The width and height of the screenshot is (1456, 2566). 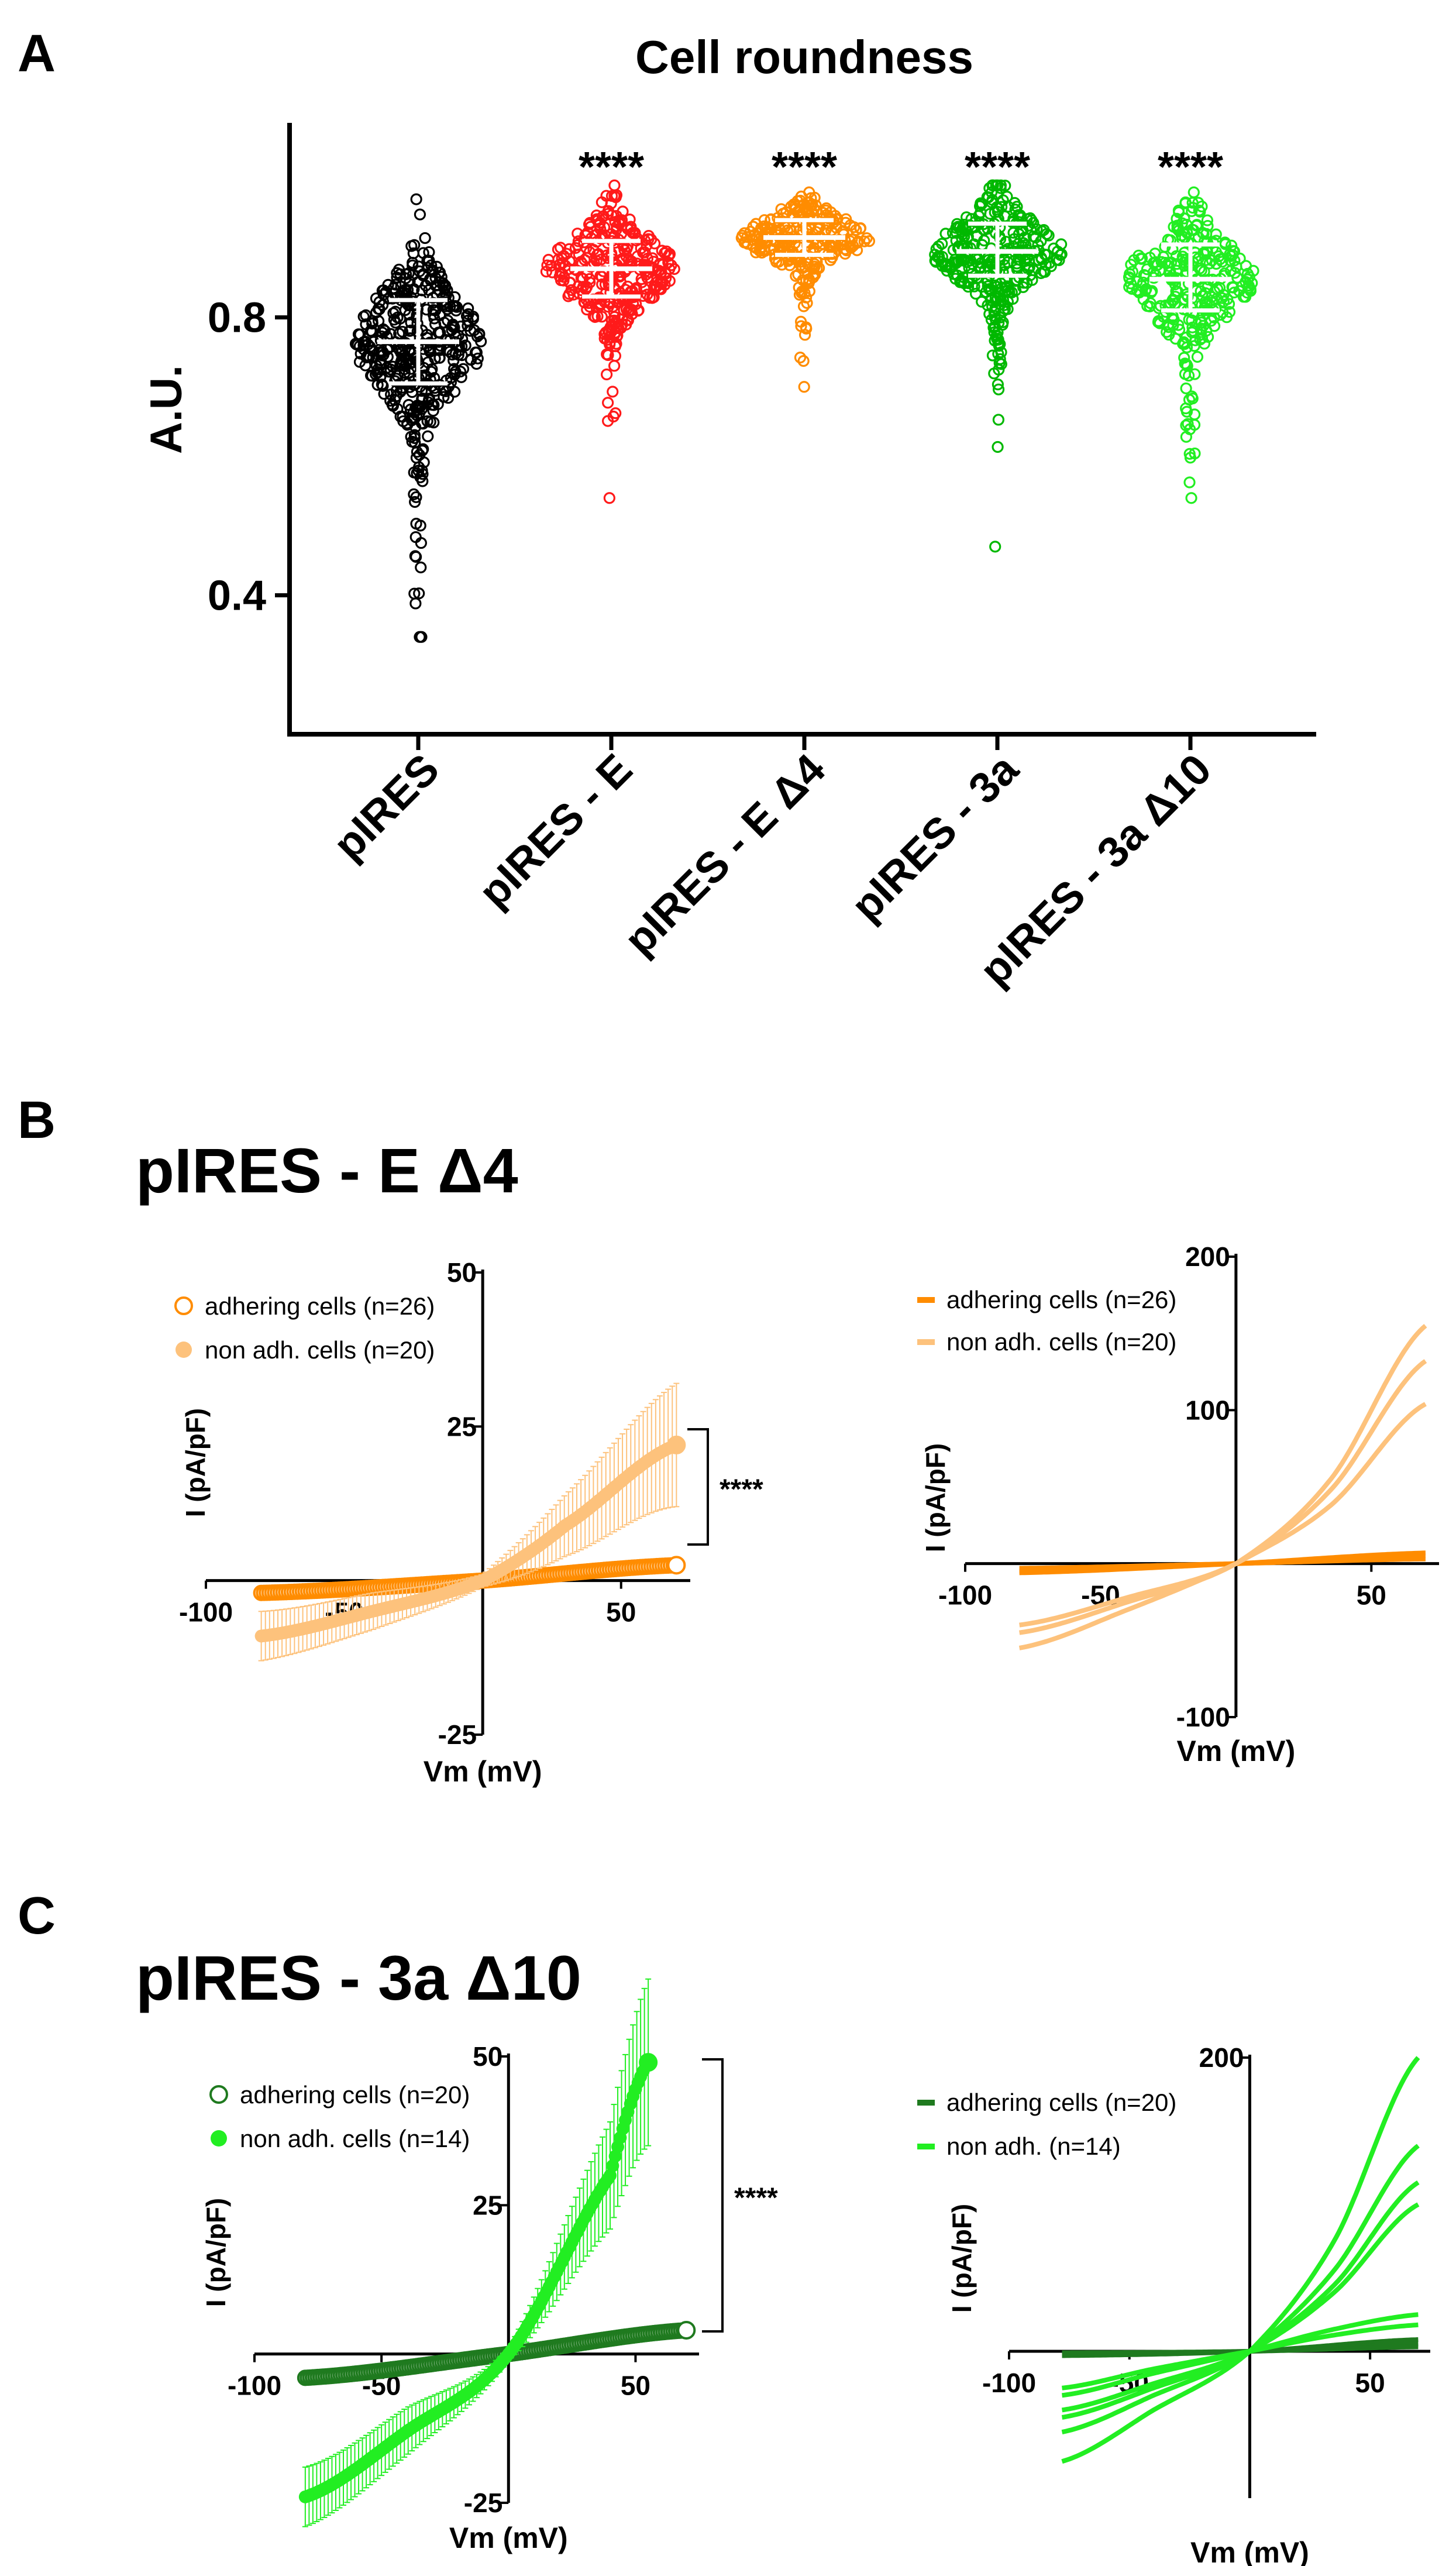 What do you see at coordinates (320, 1350) in the screenshot?
I see `legend-label: non adh. cells (n=20)` at bounding box center [320, 1350].